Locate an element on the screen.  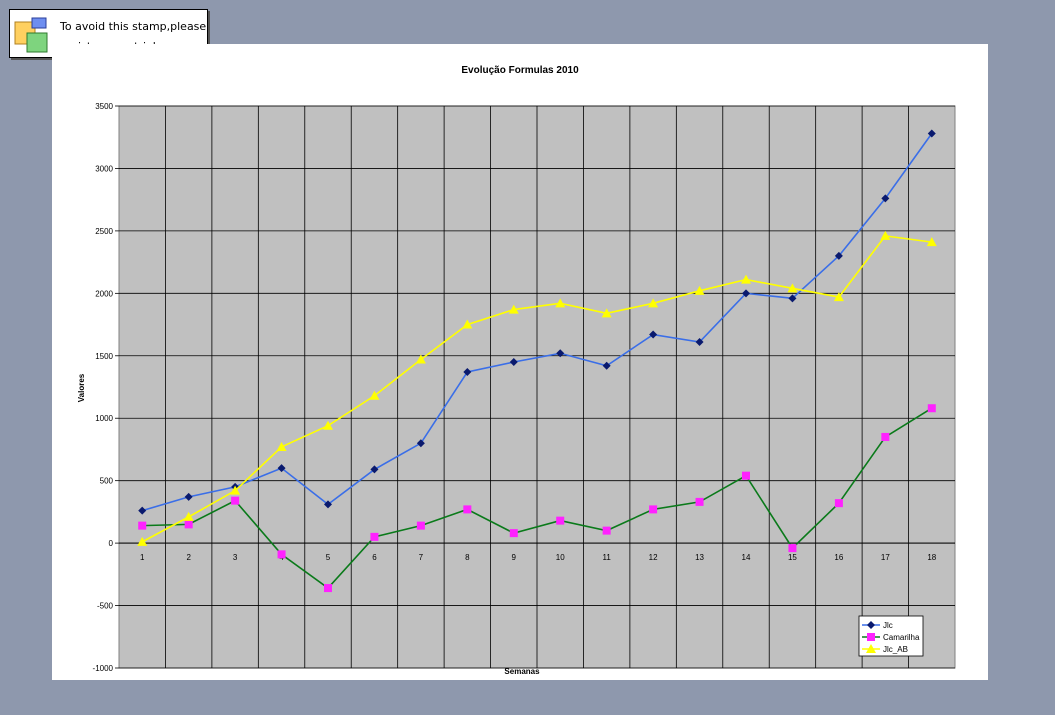
legend: Jlc Camarilha Jlc_AB is located at coordinates (891, 636).